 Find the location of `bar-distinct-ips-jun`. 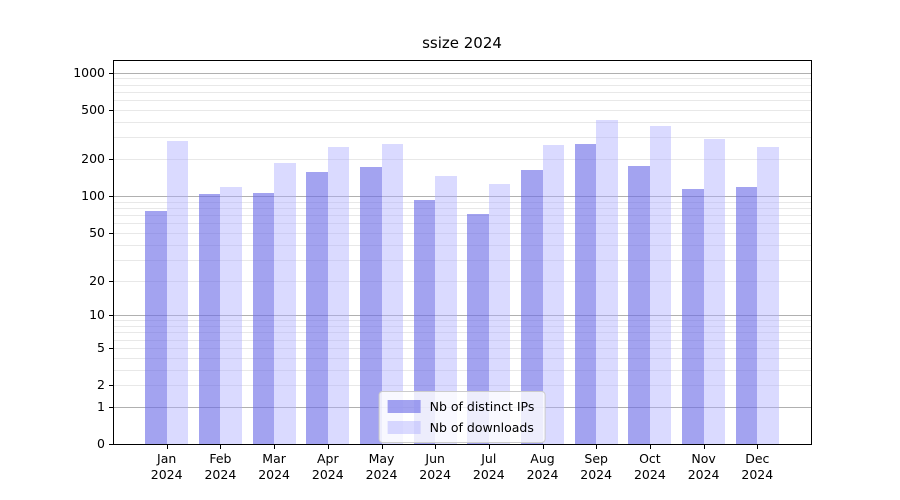

bar-distinct-ips-jun is located at coordinates (424, 322).